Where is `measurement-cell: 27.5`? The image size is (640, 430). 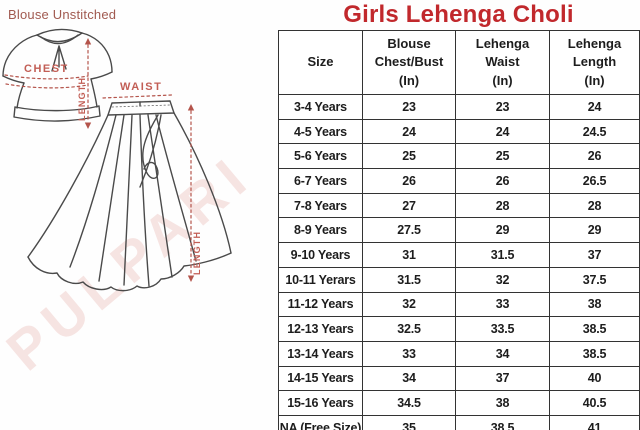
measurement-cell: 27.5 is located at coordinates (409, 230).